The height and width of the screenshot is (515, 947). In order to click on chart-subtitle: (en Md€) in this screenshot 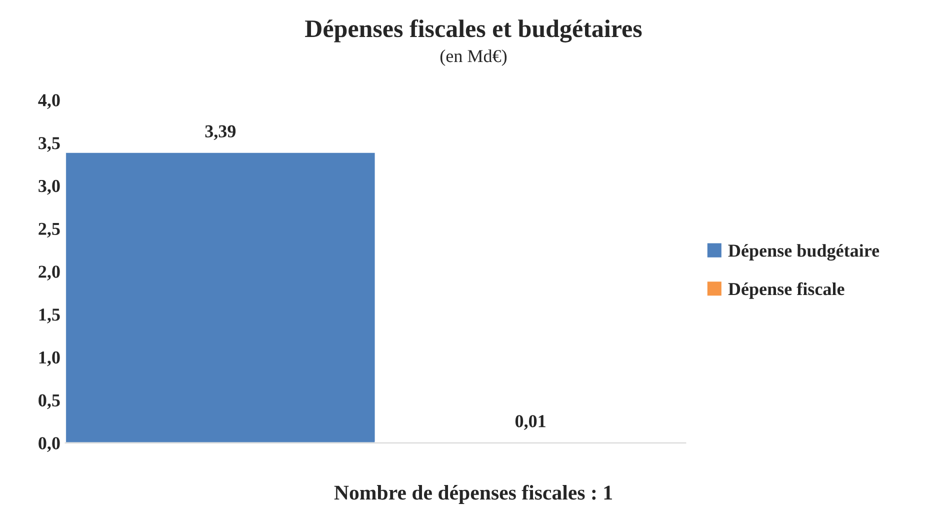, I will do `click(473, 57)`.